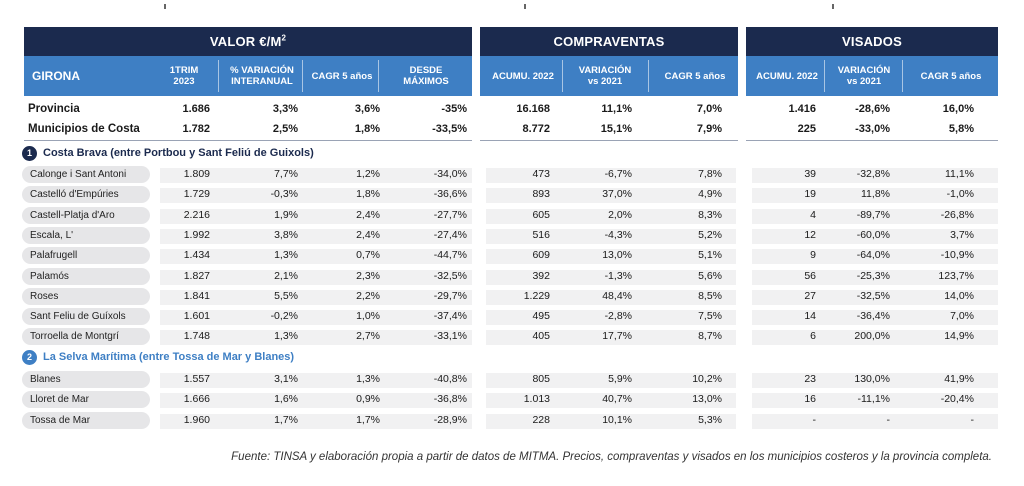 Image resolution: width=1024 pixels, height=486 pixels. What do you see at coordinates (450, 255) in the screenshot?
I see `table-cell: -44,7%` at bounding box center [450, 255].